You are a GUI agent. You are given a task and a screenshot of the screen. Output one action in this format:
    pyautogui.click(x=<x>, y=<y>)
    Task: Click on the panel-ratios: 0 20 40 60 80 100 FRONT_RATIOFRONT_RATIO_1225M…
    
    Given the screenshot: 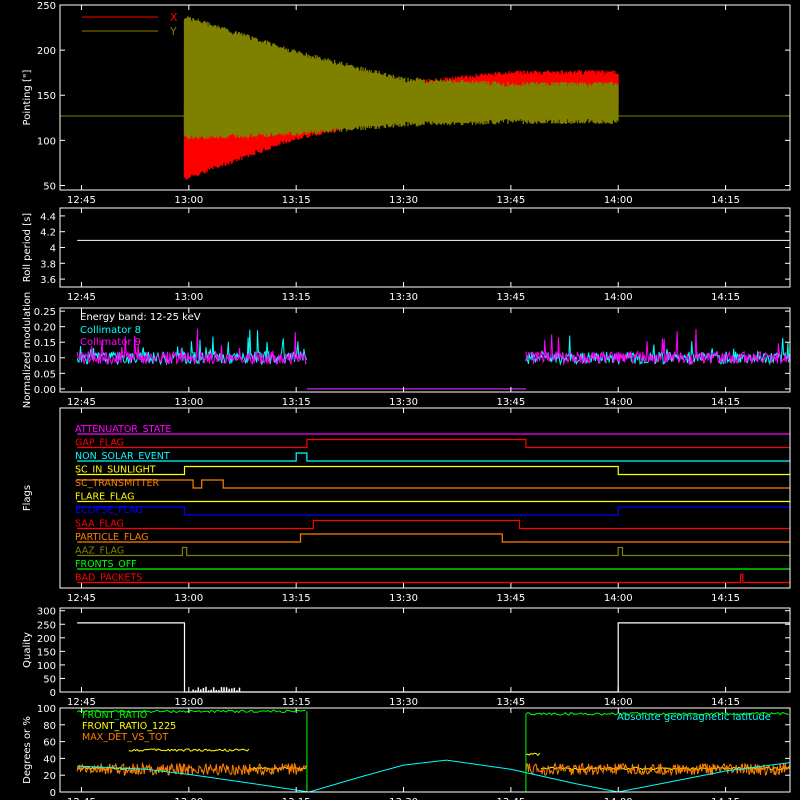 What is the action you would take?
    pyautogui.click(x=406, y=752)
    